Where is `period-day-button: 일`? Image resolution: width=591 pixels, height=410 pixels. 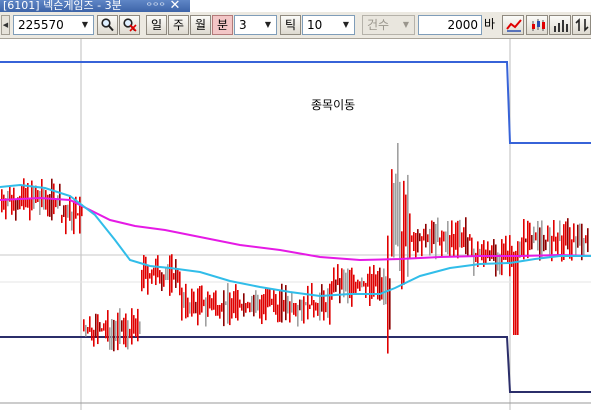 period-day-button: 일 is located at coordinates (156, 25).